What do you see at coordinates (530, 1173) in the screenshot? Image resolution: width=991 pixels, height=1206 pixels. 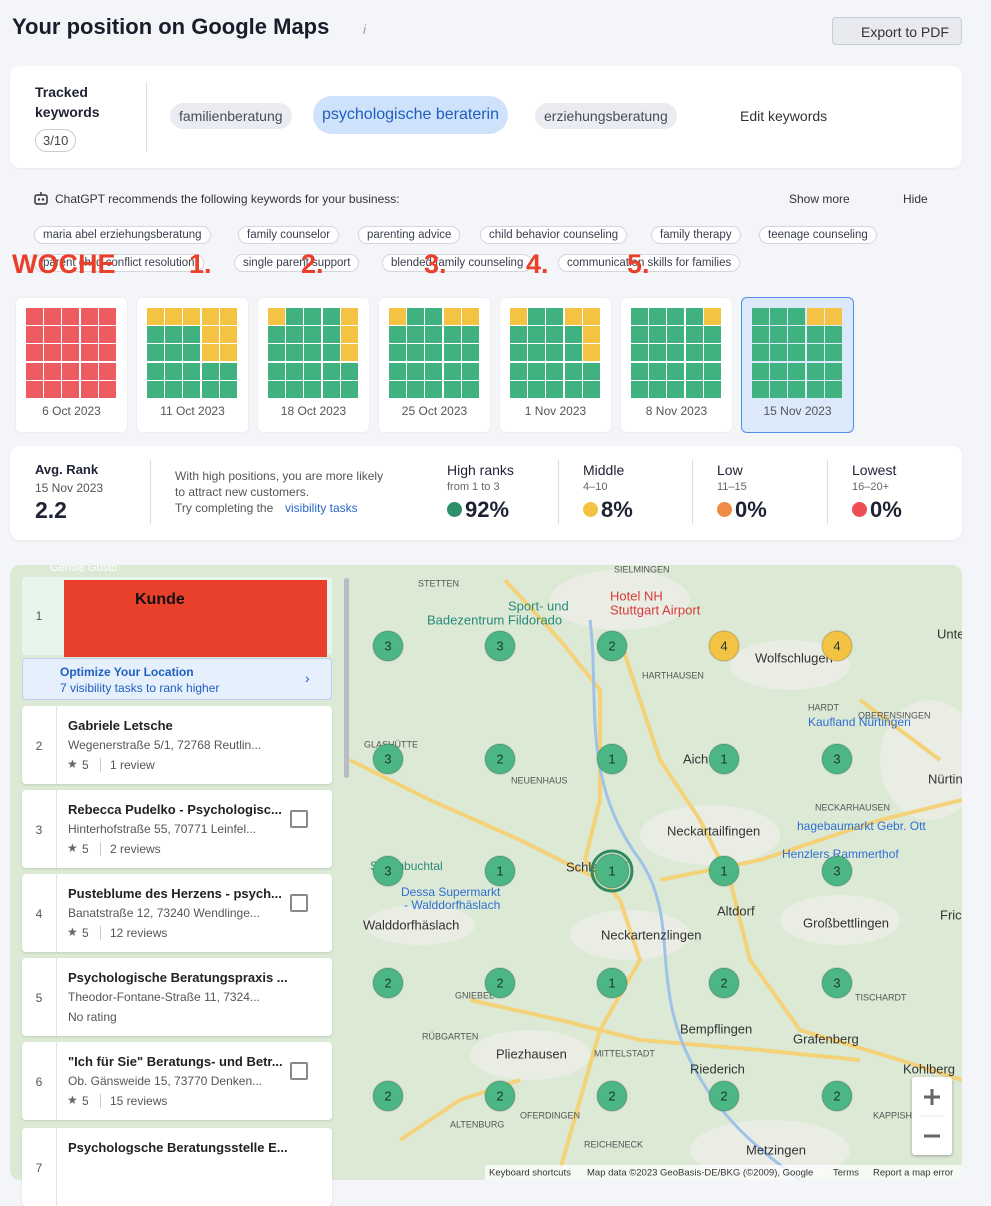 I see `map-footer-text: Keyboard shortcuts` at bounding box center [530, 1173].